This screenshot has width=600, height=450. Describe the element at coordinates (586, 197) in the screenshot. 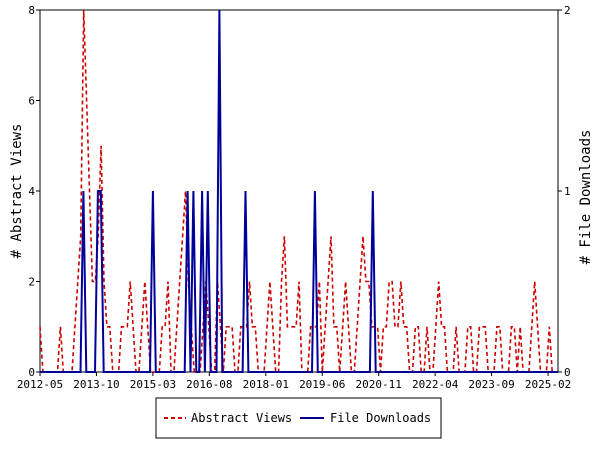

I see `y-right-axis-title: # File Downloads` at that location.